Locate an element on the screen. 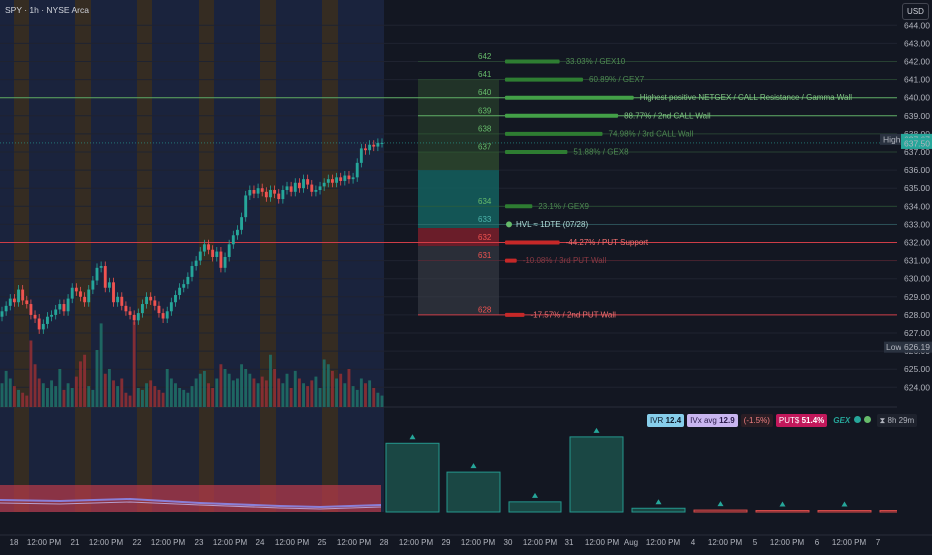 This screenshot has height=555, width=932. time-axis-label: 22 is located at coordinates (137, 542).